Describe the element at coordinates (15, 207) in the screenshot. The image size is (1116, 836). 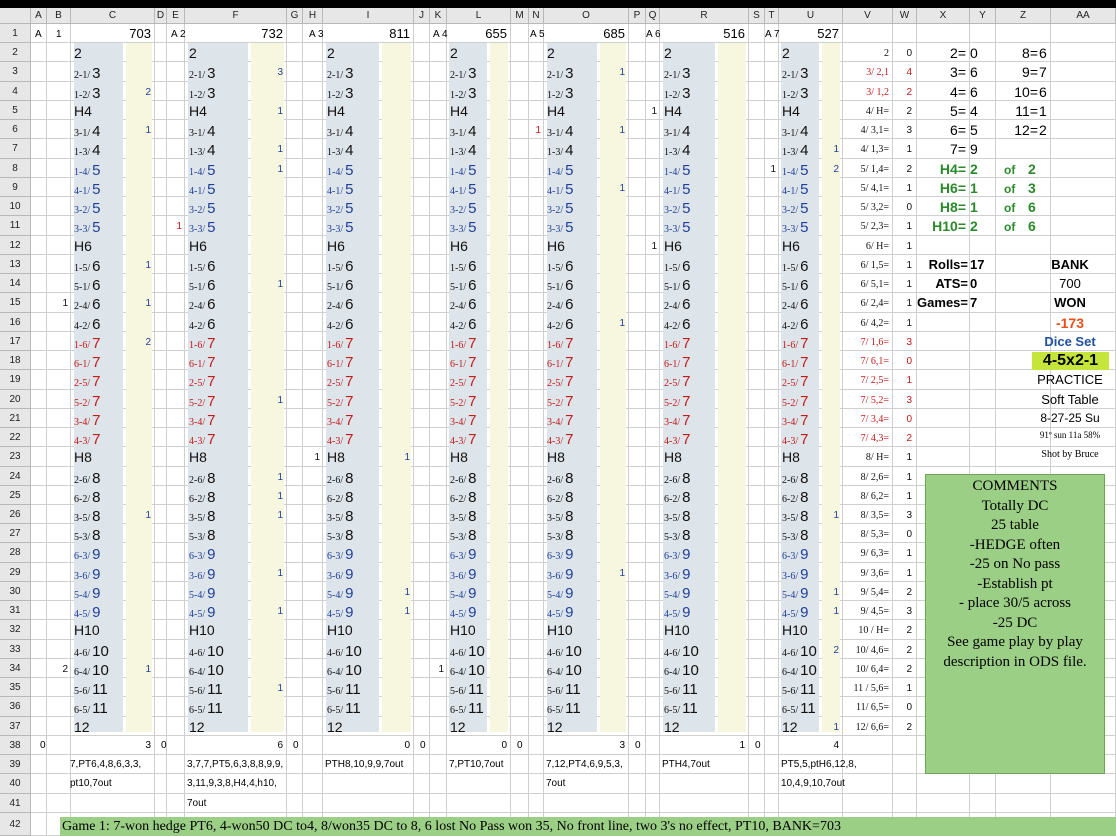
I see `row-header-10: 10` at that location.